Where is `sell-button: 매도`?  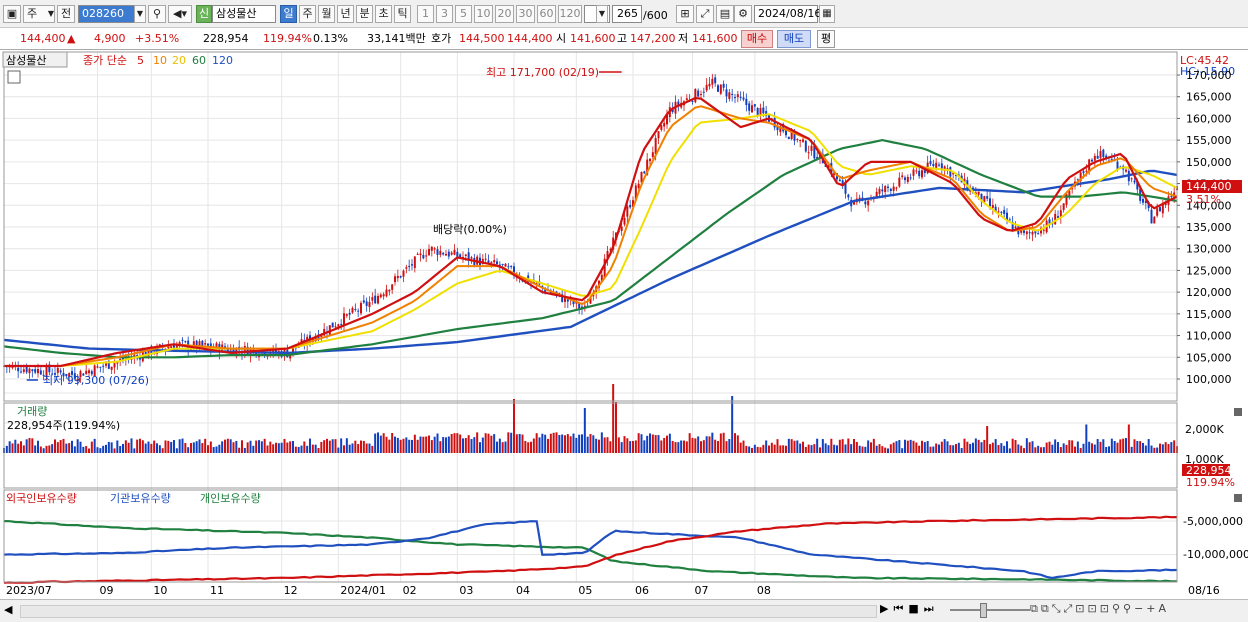 sell-button: 매도 is located at coordinates (794, 39).